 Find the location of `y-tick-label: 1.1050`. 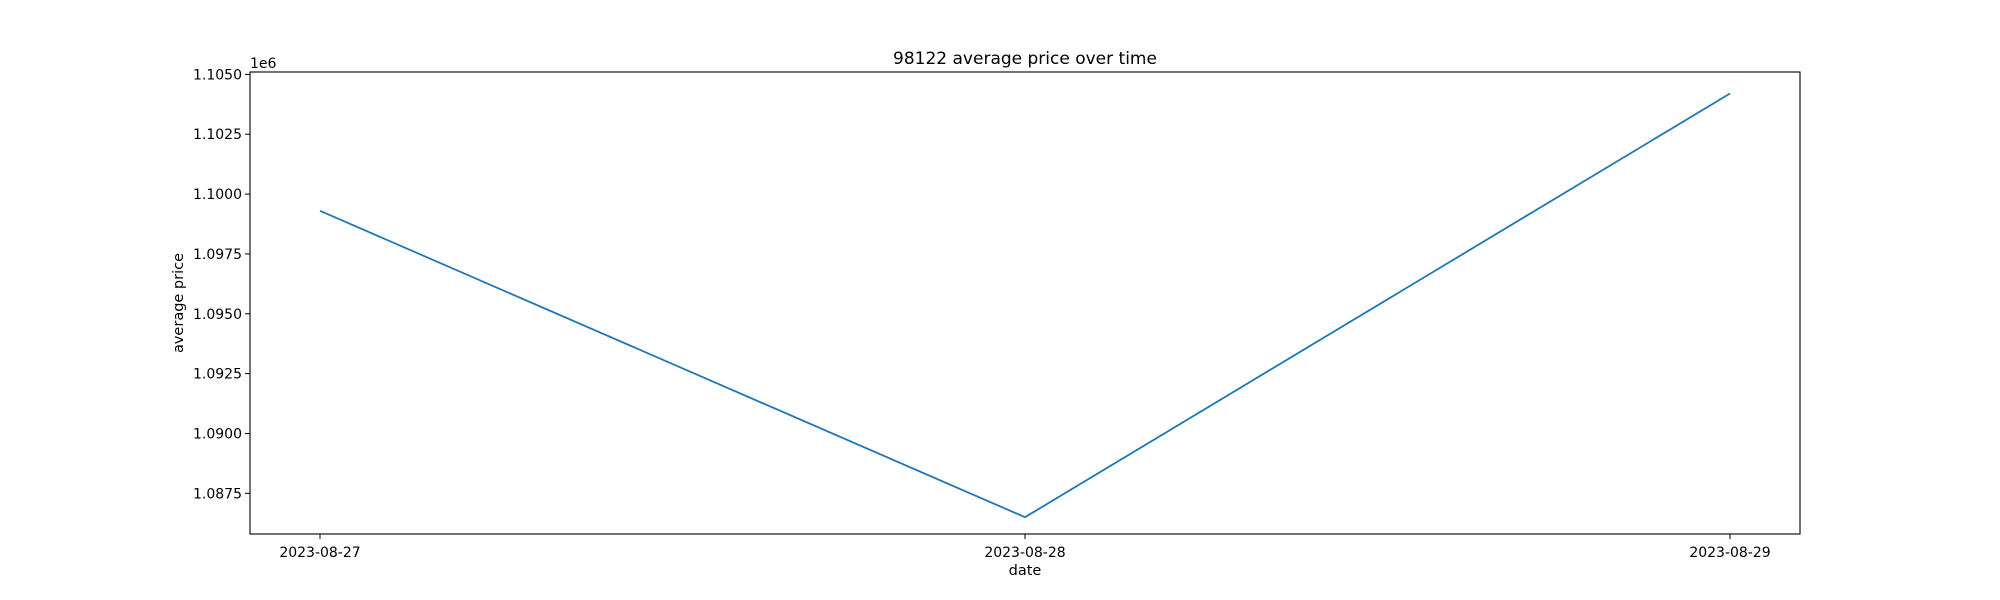

y-tick-label: 1.1050 is located at coordinates (217, 75).